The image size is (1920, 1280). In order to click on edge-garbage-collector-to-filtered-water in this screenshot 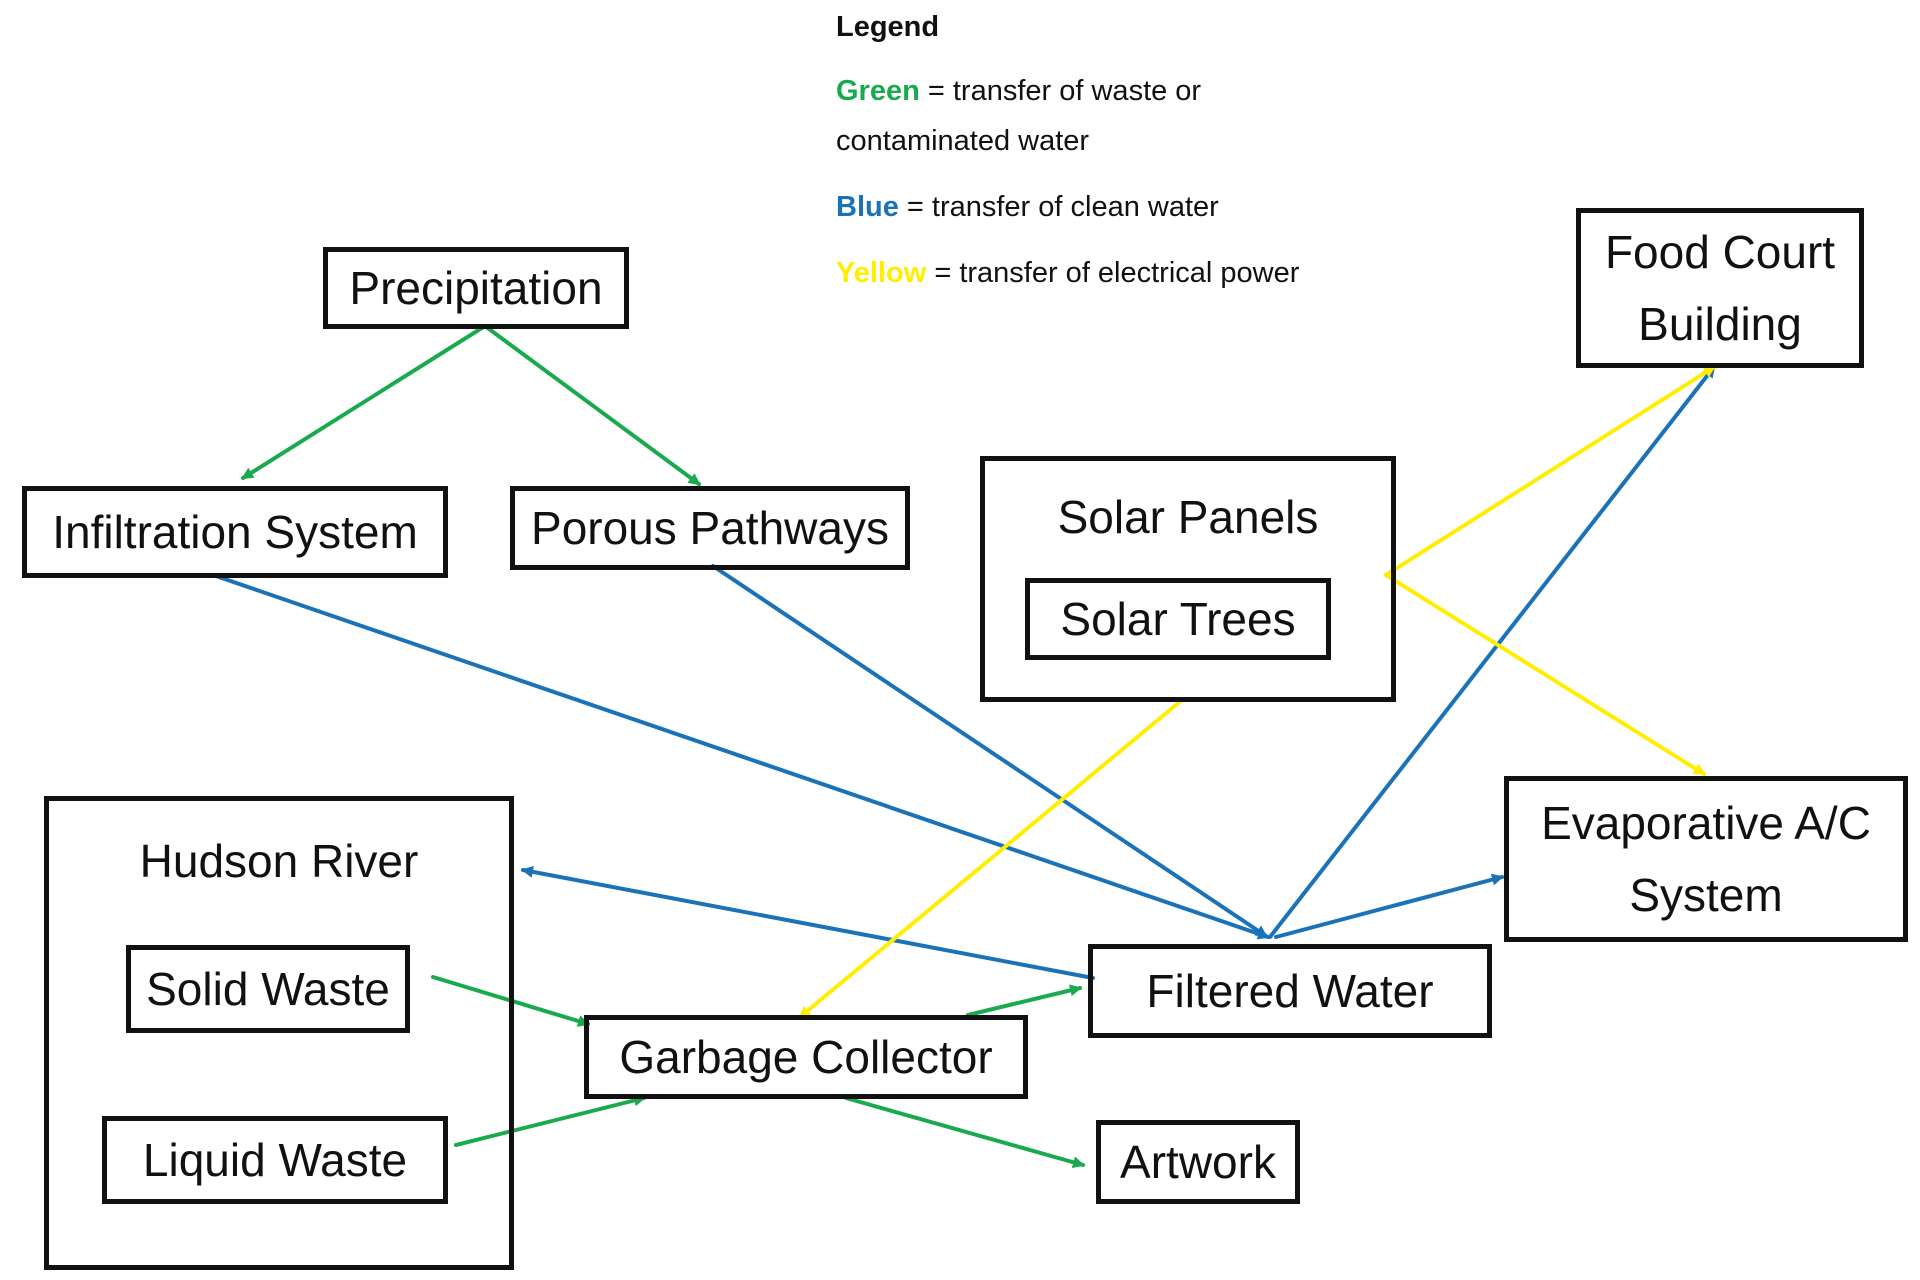, I will do `click(1024, 1000)`.